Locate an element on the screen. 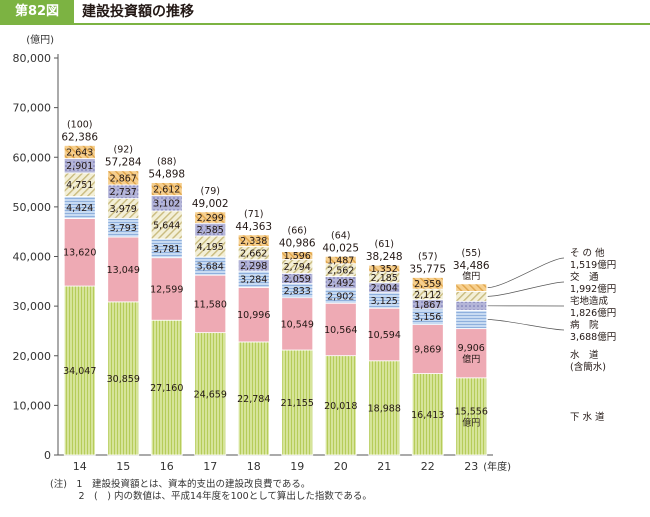 This screenshot has width=650, height=517. segment-value-label: 5,644 is located at coordinates (166, 225).